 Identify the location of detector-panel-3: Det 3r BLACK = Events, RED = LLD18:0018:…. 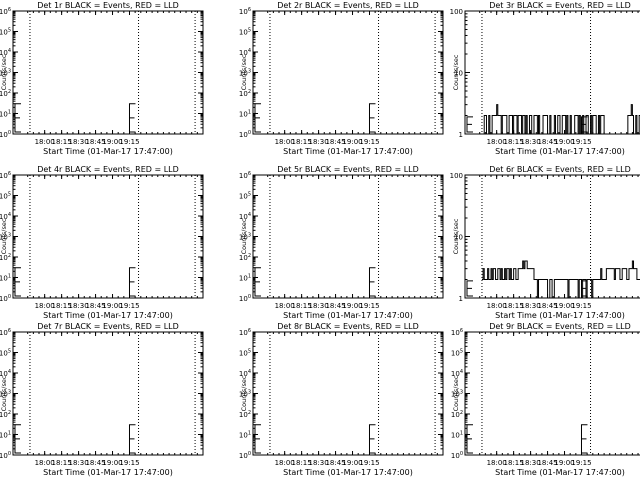
(545, 78).